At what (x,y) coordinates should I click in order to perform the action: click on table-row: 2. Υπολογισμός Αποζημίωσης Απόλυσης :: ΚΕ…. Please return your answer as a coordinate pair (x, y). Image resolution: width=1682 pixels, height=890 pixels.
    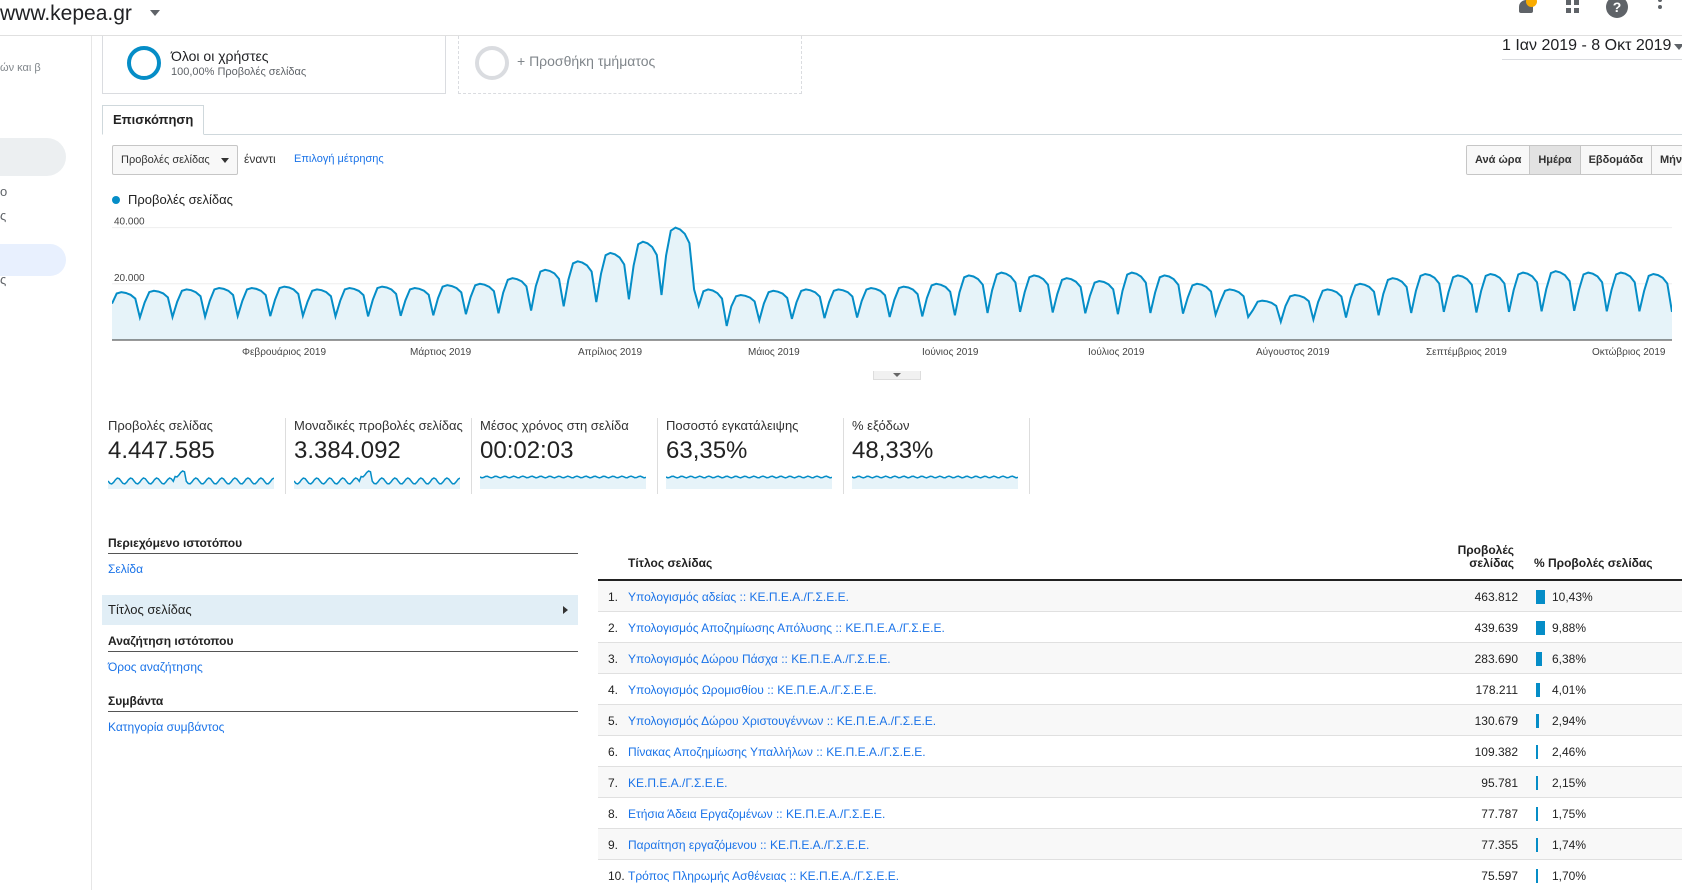
    Looking at the image, I should click on (1140, 627).